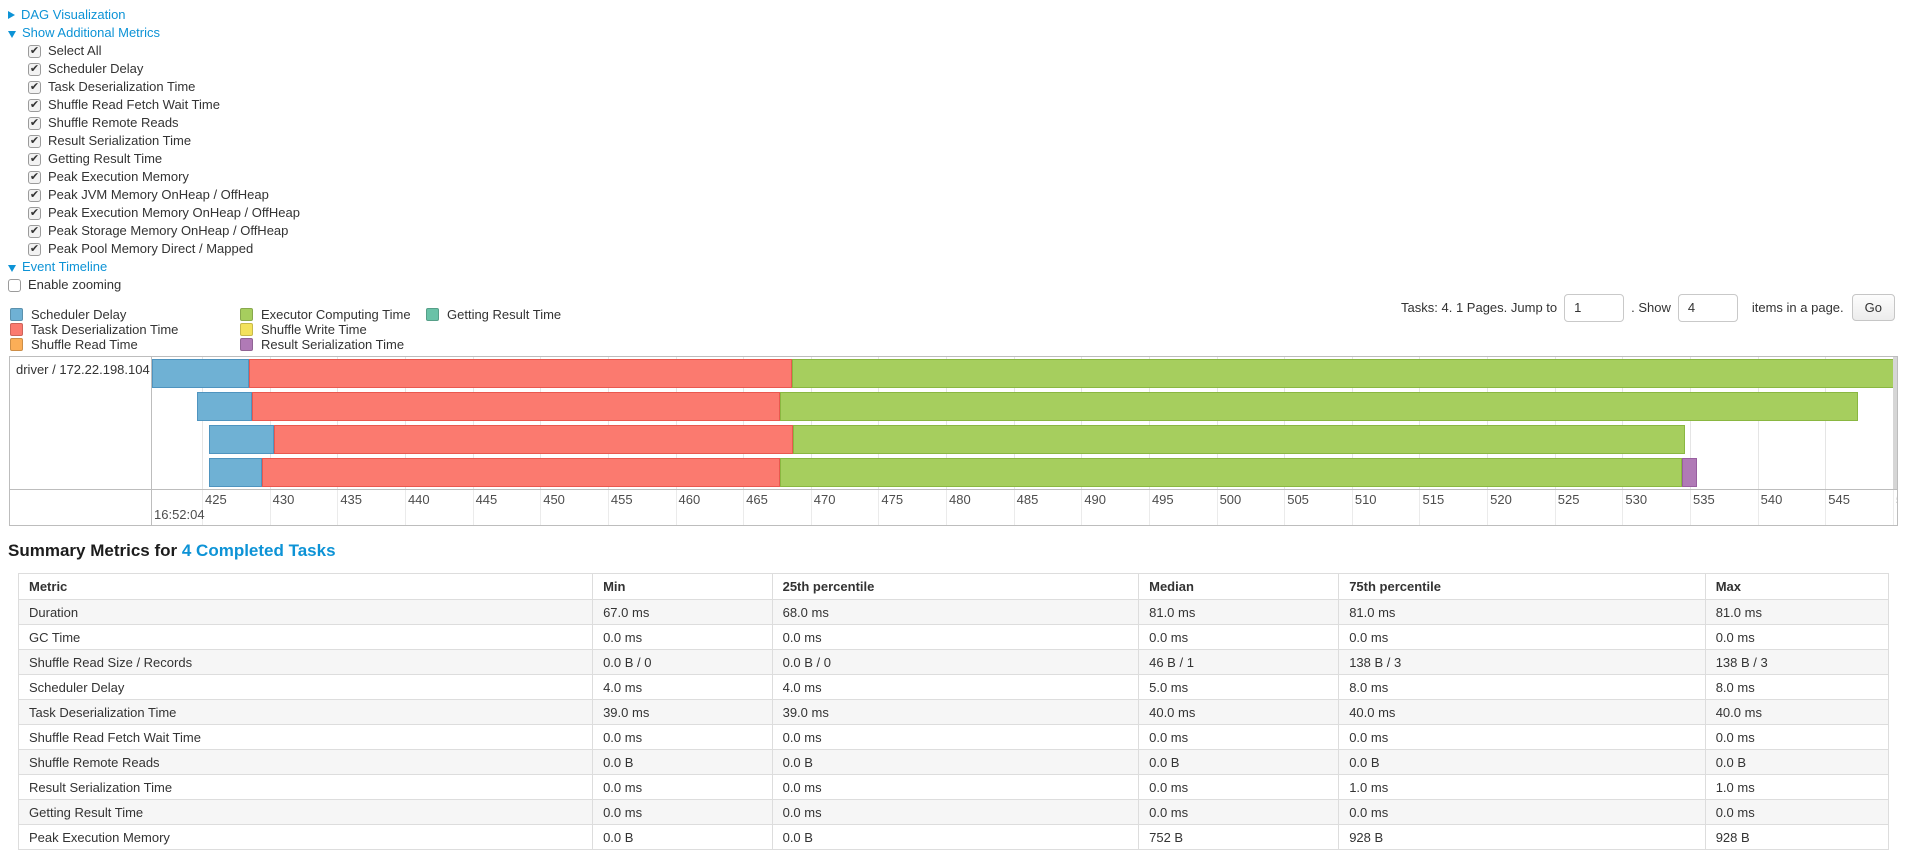  I want to click on metric-checkbox-label: Peak Execution Memory, so click(118, 176).